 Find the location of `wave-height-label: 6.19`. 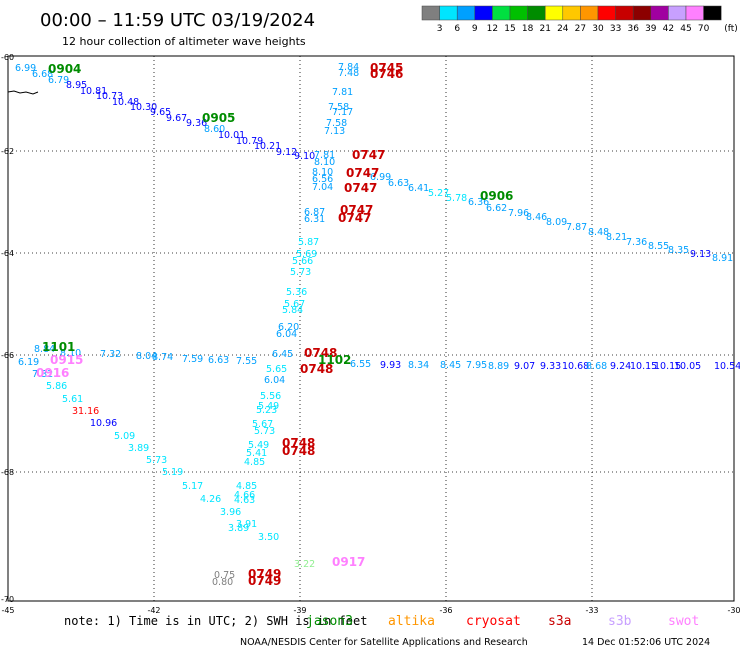

wave-height-label: 6.19 is located at coordinates (28, 362).